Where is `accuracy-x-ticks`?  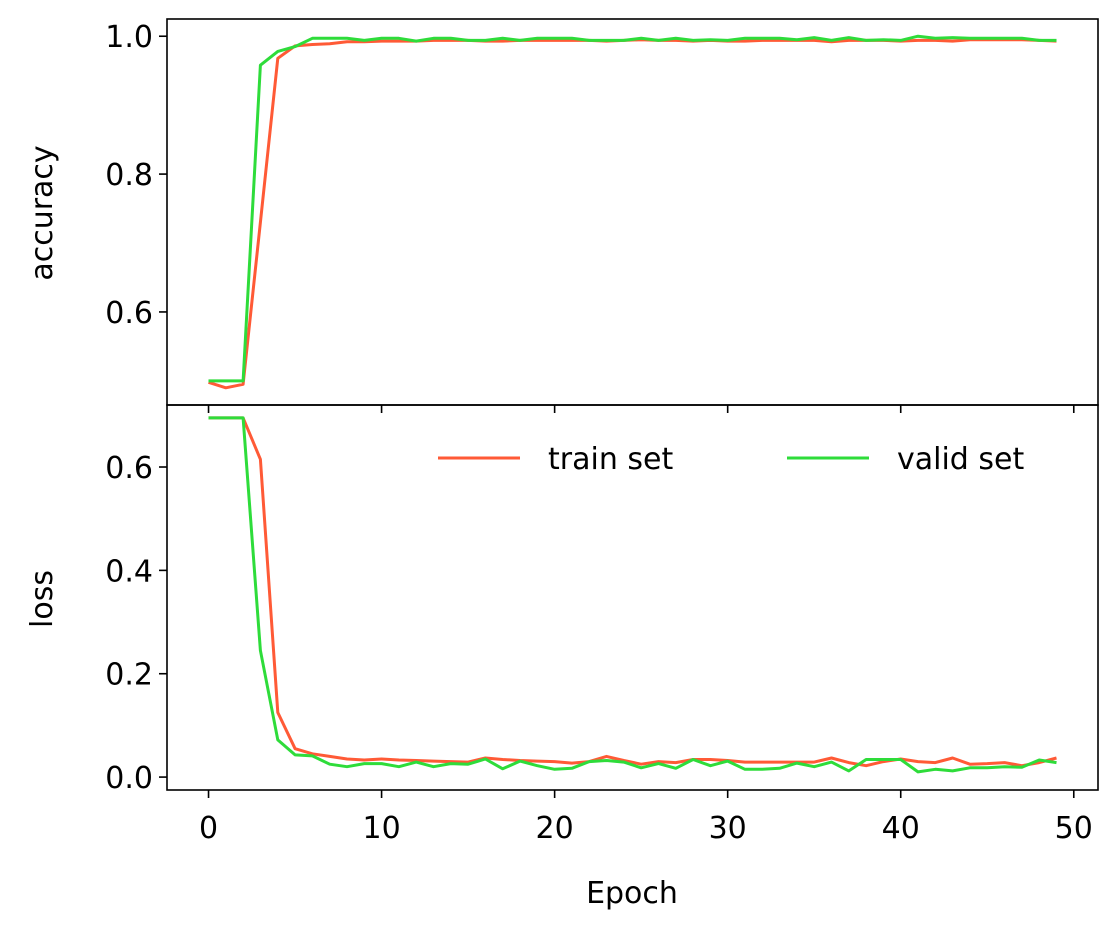 accuracy-x-ticks is located at coordinates (641, 409).